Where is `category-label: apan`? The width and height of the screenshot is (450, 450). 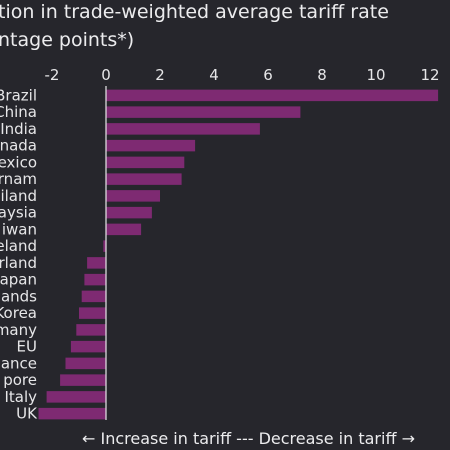
category-label: apan is located at coordinates (18, 280).